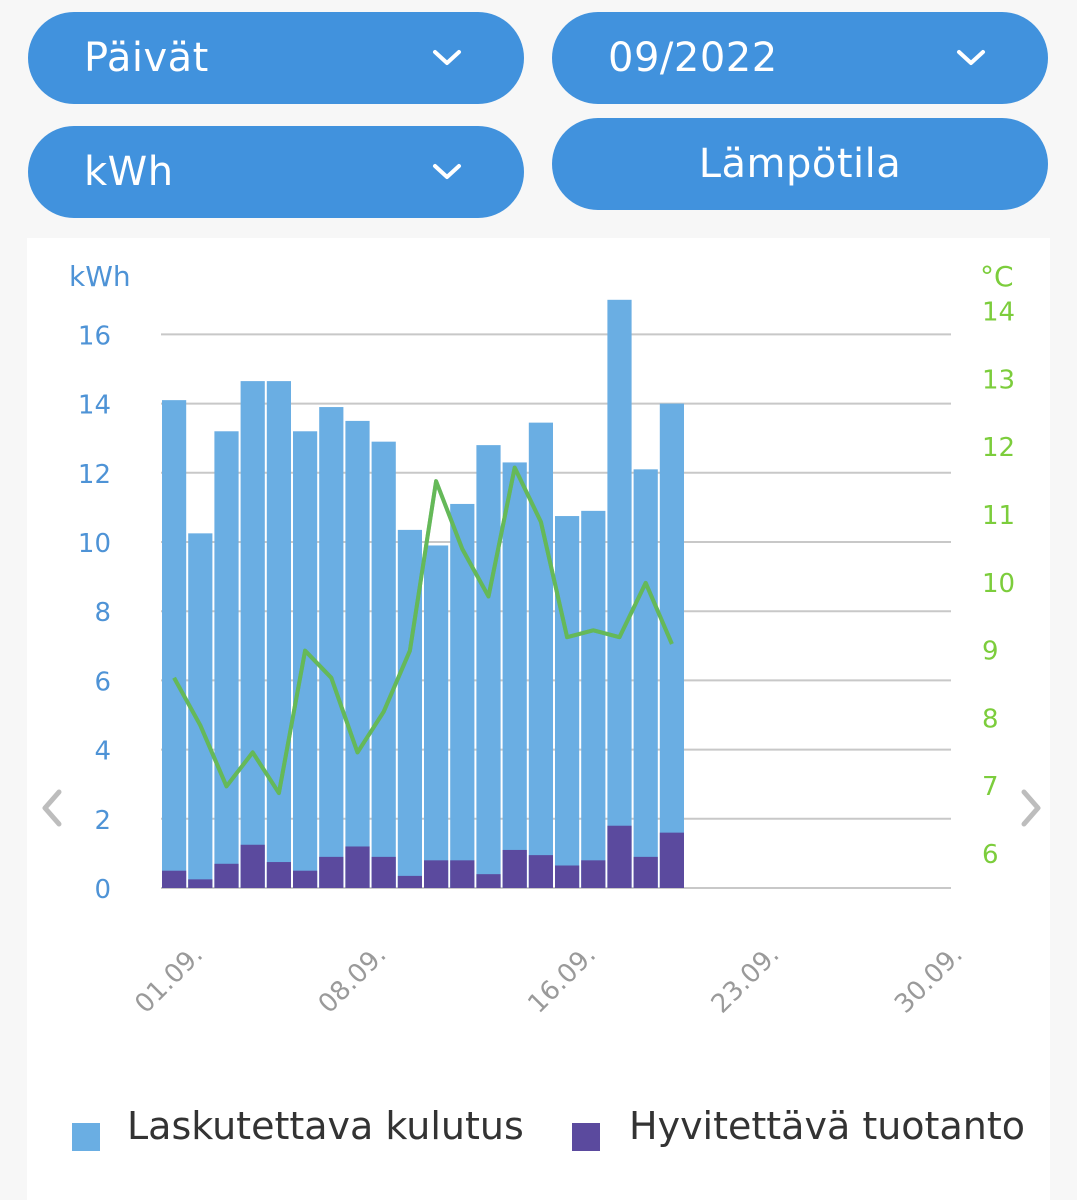 This screenshot has width=1077, height=1200. What do you see at coordinates (94, 336) in the screenshot?
I see `left-axis-tick-label: 16` at bounding box center [94, 336].